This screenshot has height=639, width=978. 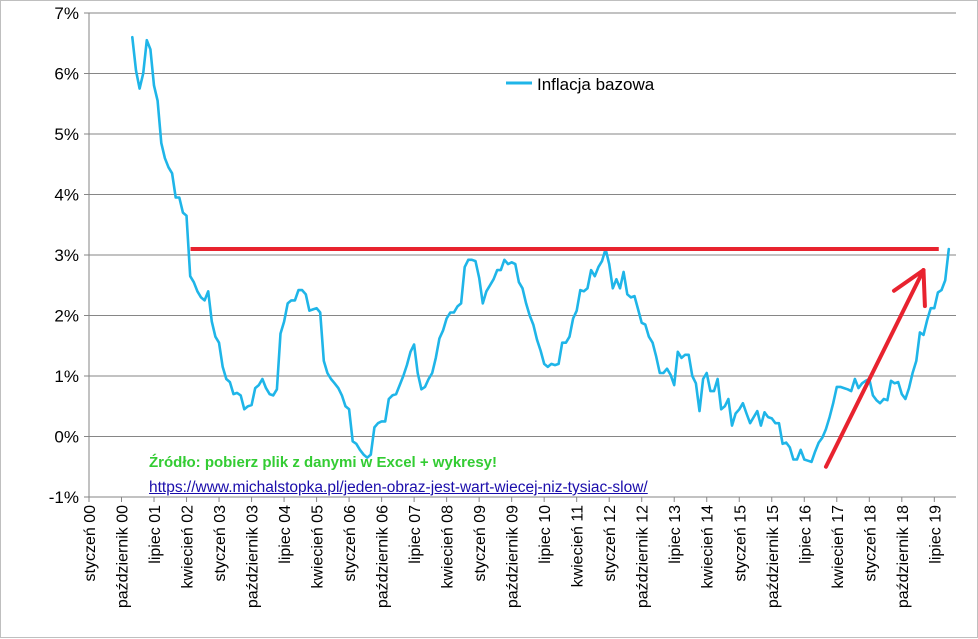 What do you see at coordinates (874, 368) in the screenshot?
I see `trend-arrow-shaft` at bounding box center [874, 368].